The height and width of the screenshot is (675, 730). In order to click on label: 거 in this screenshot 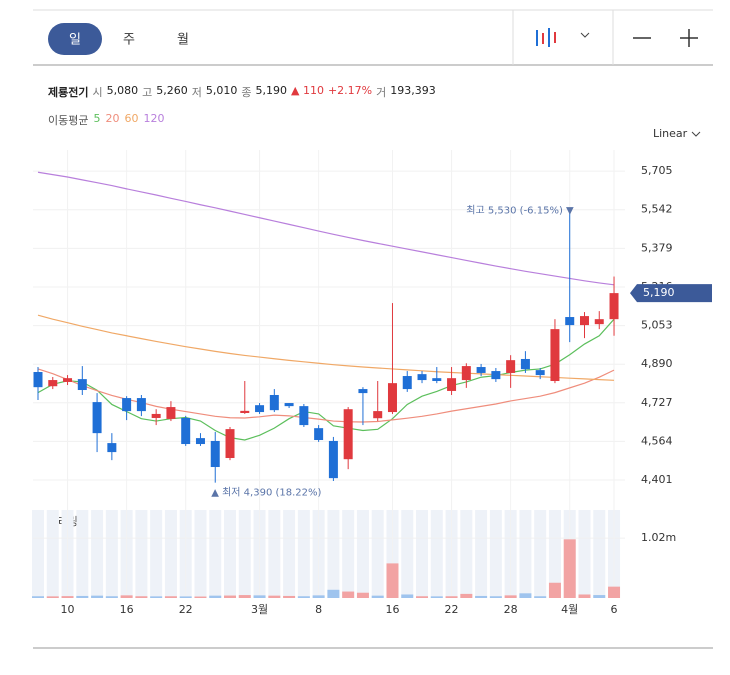, I will do `click(381, 92)`.